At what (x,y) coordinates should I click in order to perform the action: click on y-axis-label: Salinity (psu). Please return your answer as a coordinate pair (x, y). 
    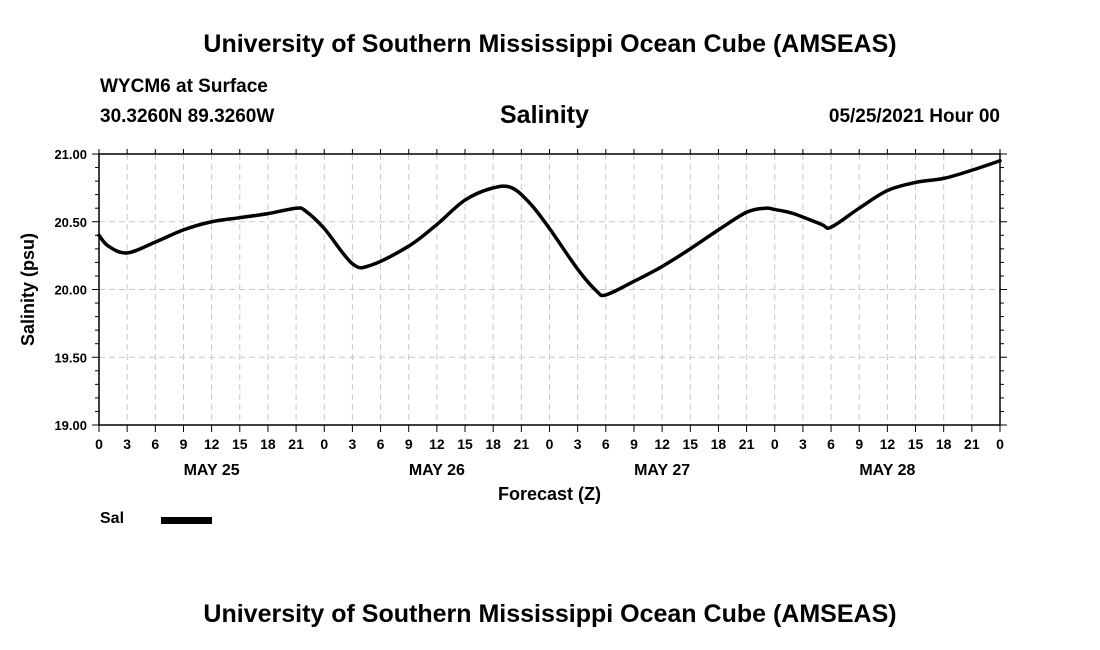
    Looking at the image, I should click on (28, 289).